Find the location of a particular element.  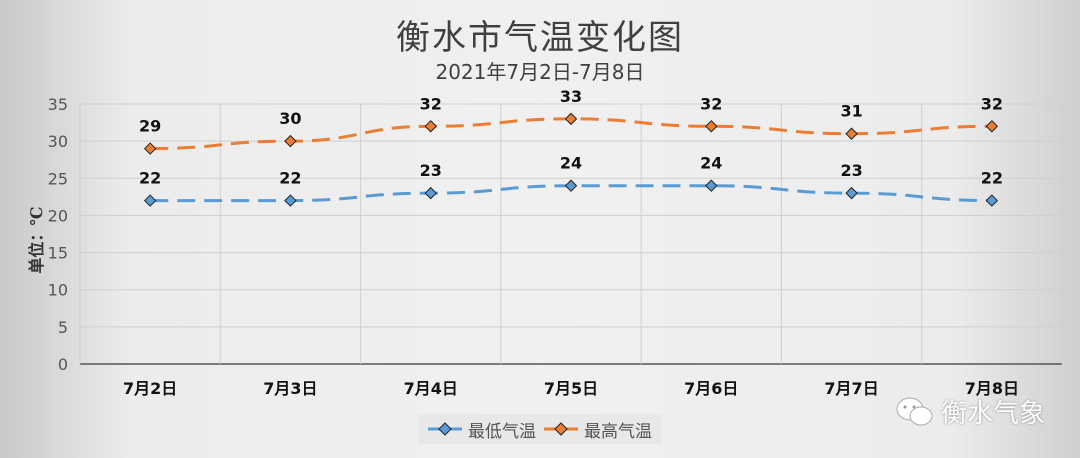

x-tick-label: 7月8日 is located at coordinates (992, 388).